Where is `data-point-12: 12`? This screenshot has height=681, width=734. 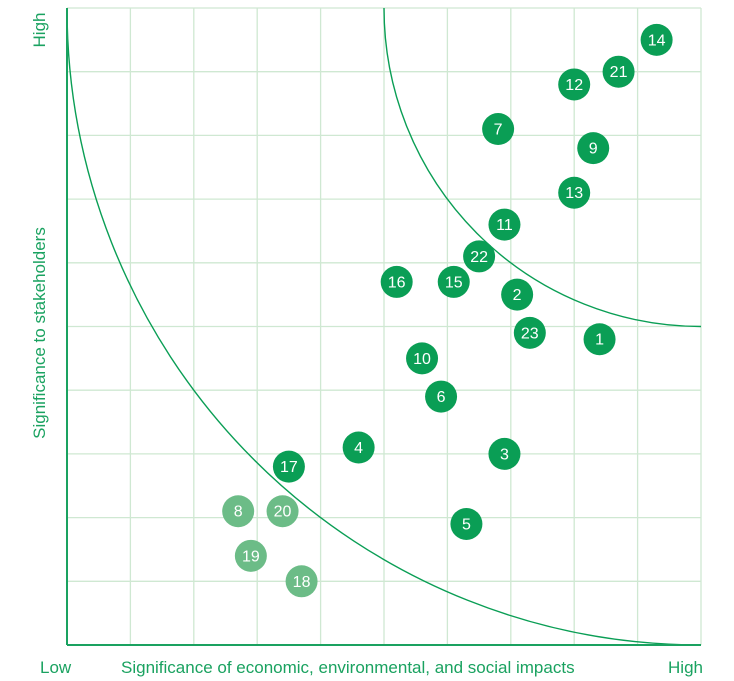
data-point-12: 12 is located at coordinates (574, 84).